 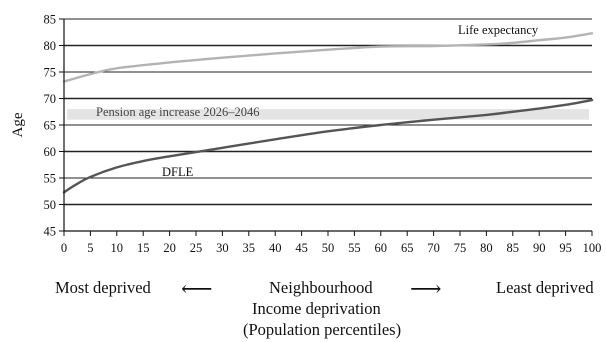 What do you see at coordinates (18, 124) in the screenshot?
I see `y-axis-label: Age` at bounding box center [18, 124].